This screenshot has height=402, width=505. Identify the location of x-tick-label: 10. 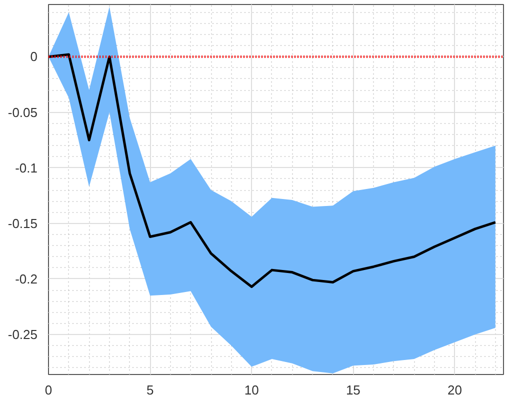
(251, 390).